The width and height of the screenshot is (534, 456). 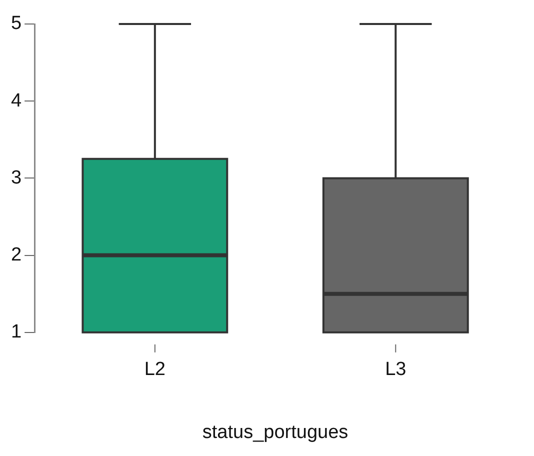 What do you see at coordinates (16, 332) in the screenshot?
I see `y-tick-label: 1` at bounding box center [16, 332].